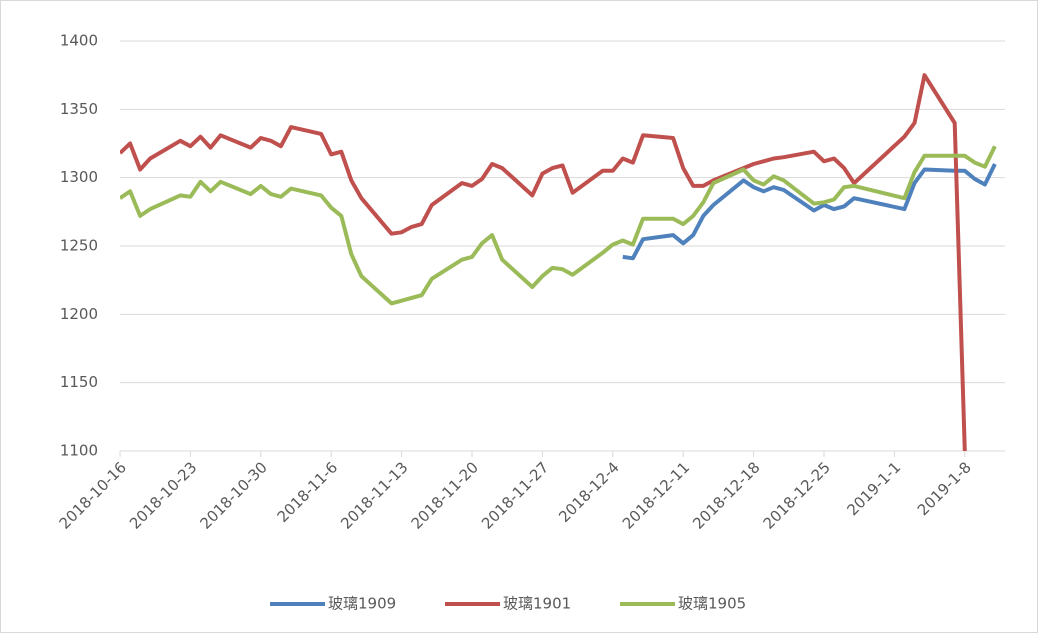 This screenshot has height=633, width=1038. What do you see at coordinates (79, 41) in the screenshot?
I see `y-tick-label: 1400` at bounding box center [79, 41].